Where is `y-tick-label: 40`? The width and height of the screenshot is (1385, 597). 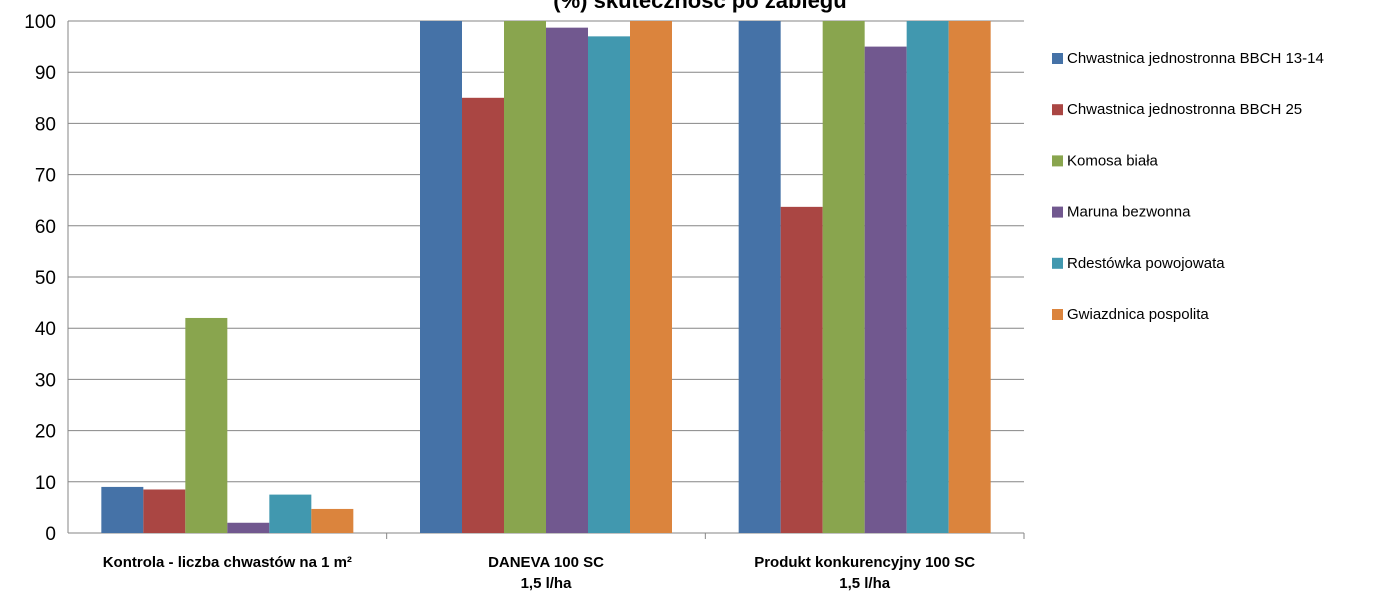 y-tick-label: 40 is located at coordinates (45, 329).